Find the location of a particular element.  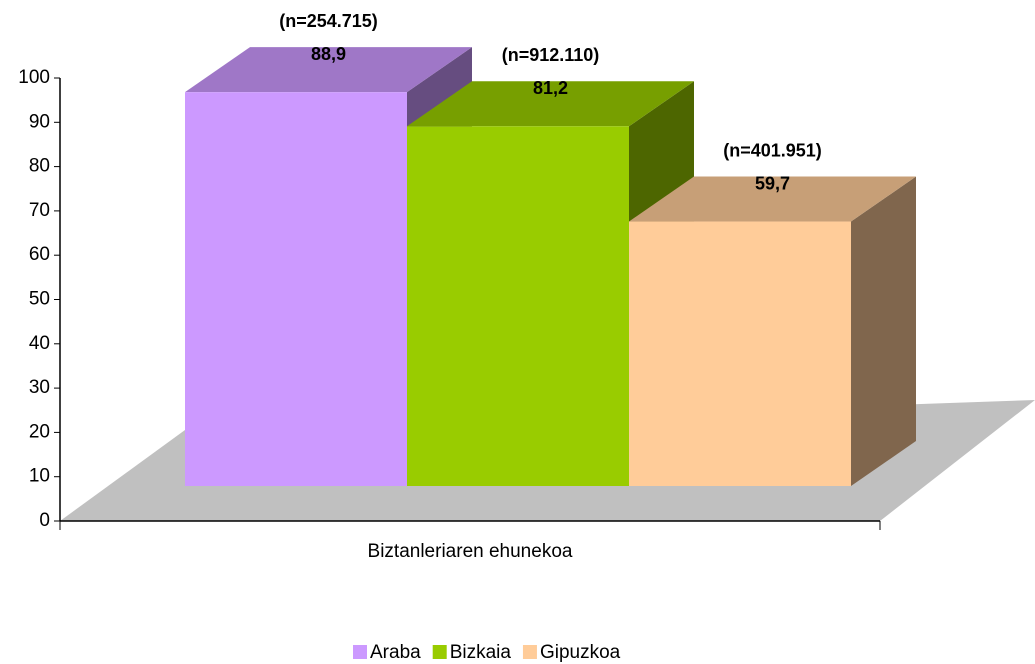

y-tick-label: 80 is located at coordinates (39, 166).